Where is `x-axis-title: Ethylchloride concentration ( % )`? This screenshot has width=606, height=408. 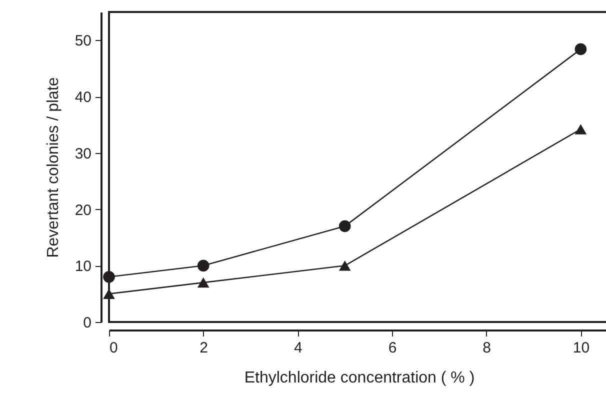 x-axis-title: Ethylchloride concentration ( % ) is located at coordinates (359, 378).